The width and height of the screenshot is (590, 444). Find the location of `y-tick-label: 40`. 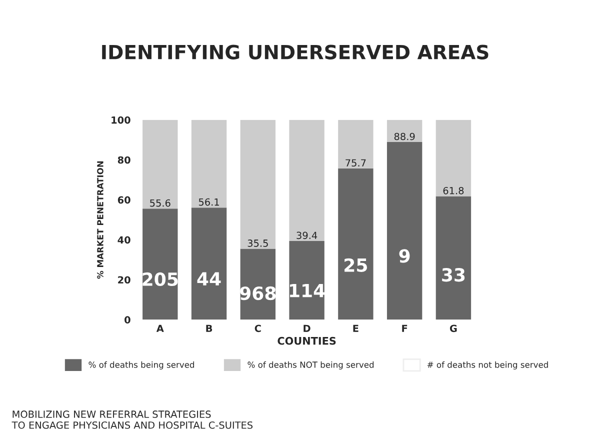

y-tick-label: 40 is located at coordinates (124, 240).